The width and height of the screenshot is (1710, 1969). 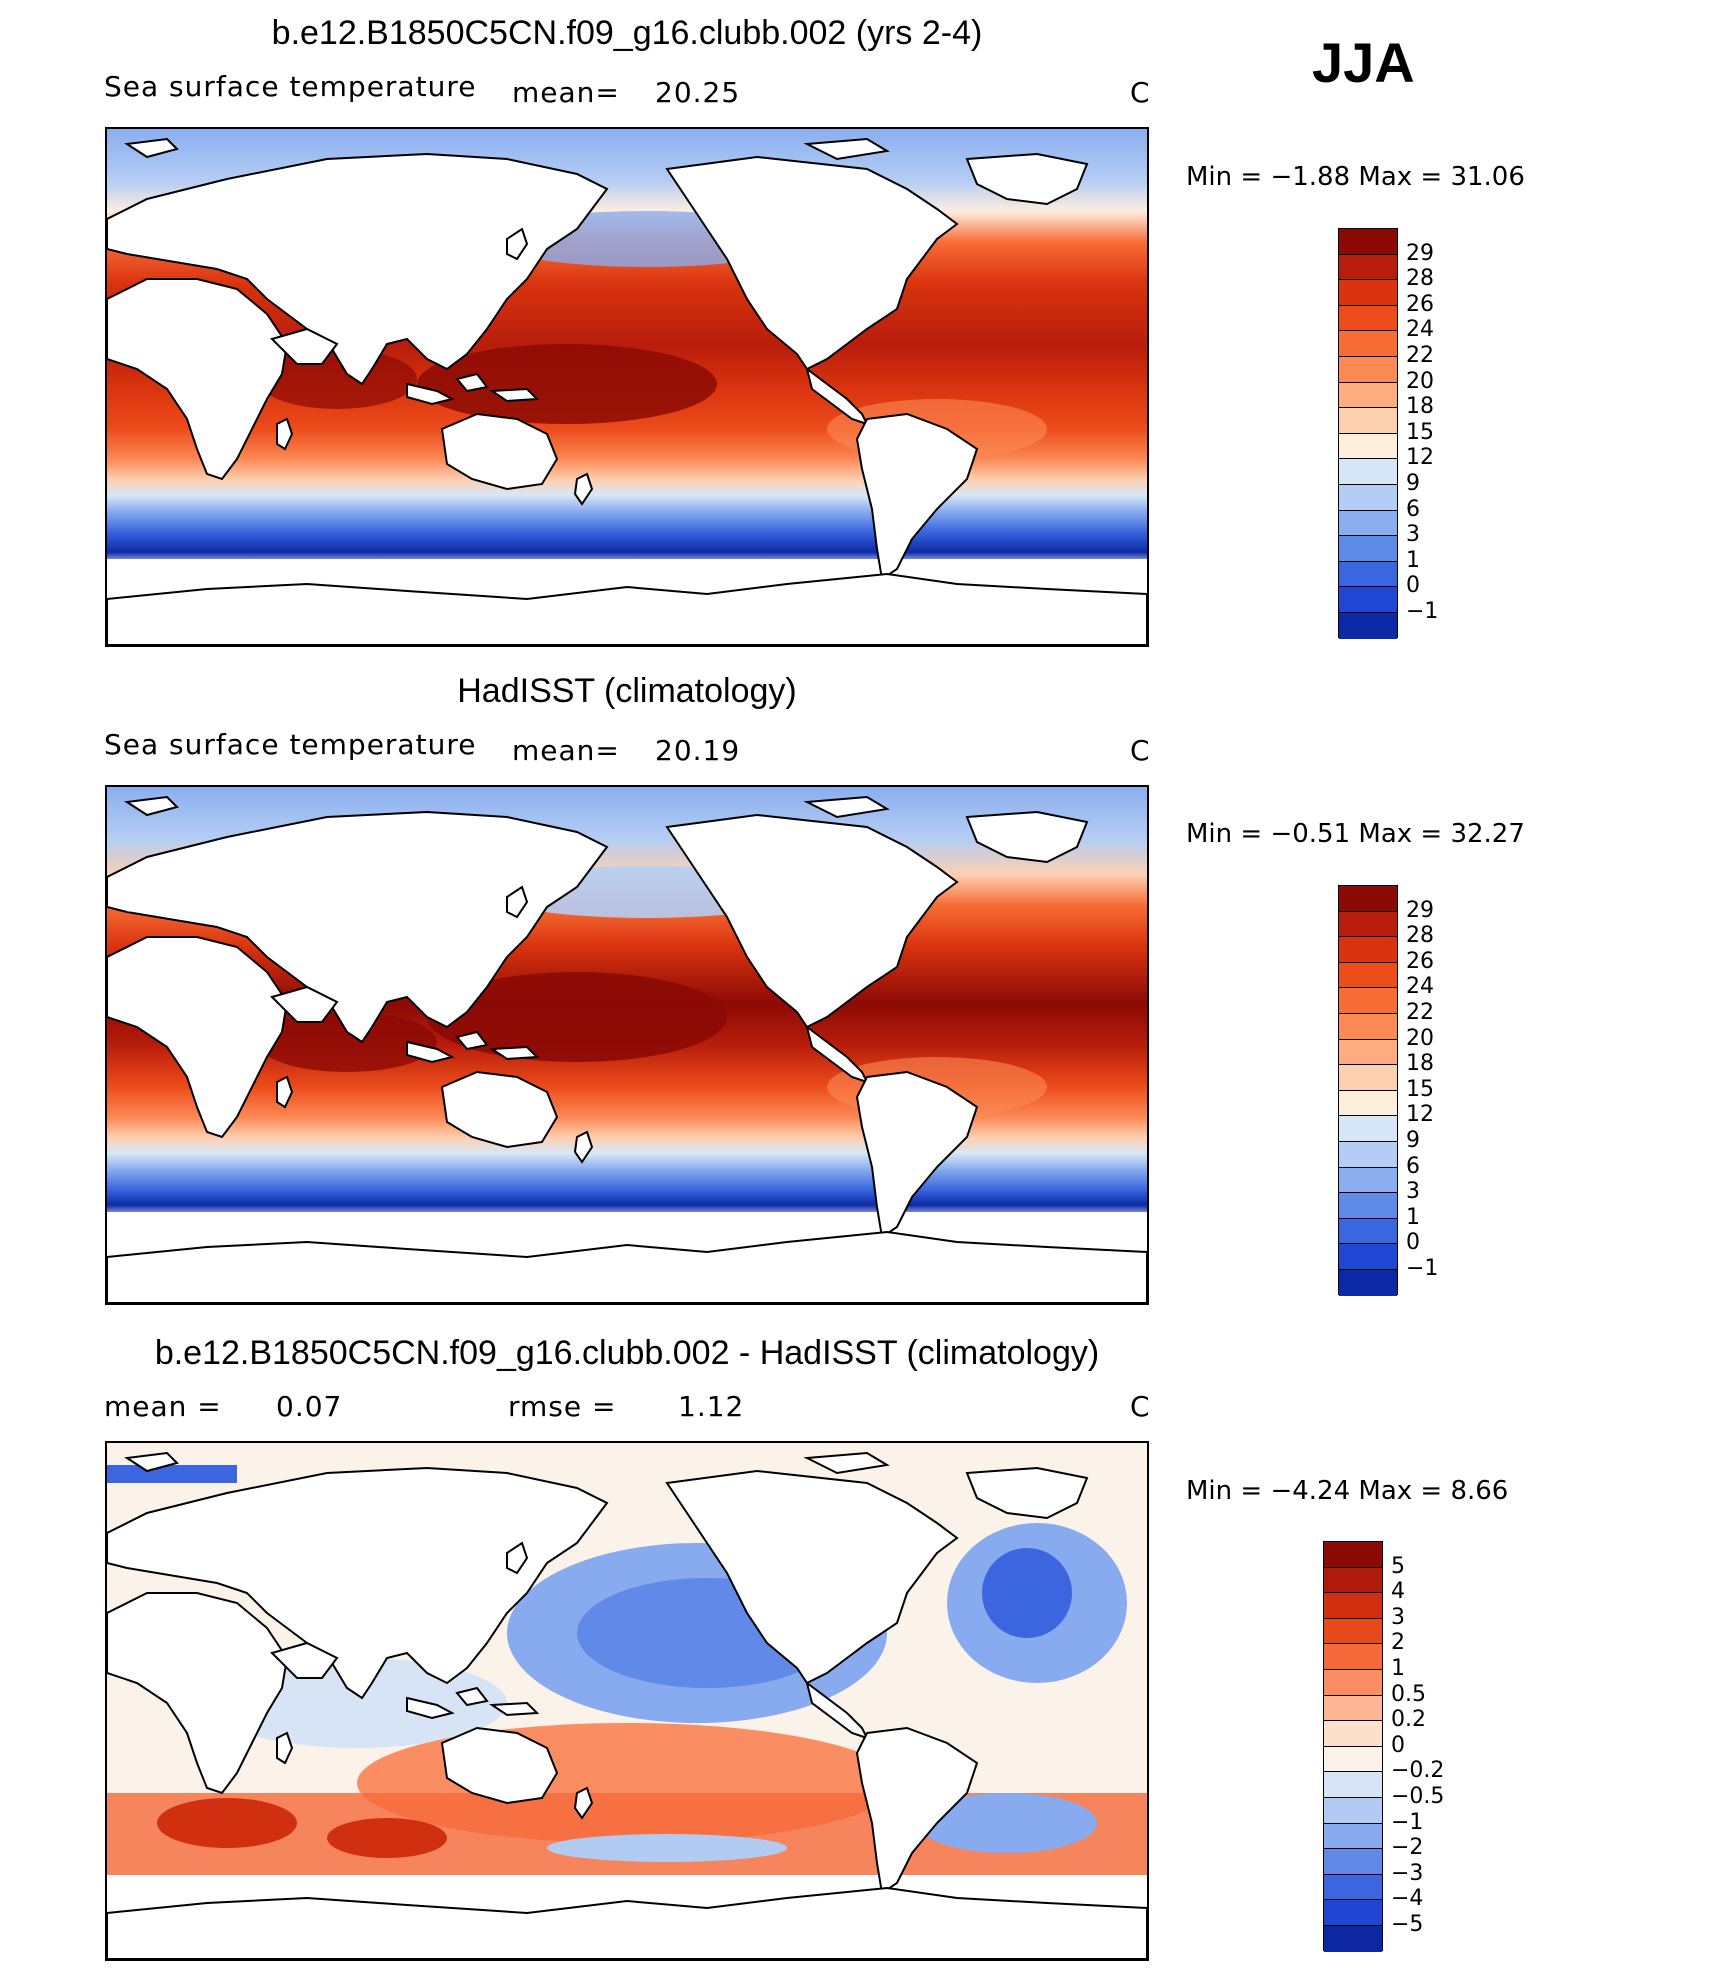 I want to click on colorbar-tick-label: 15, so click(x=1420, y=432).